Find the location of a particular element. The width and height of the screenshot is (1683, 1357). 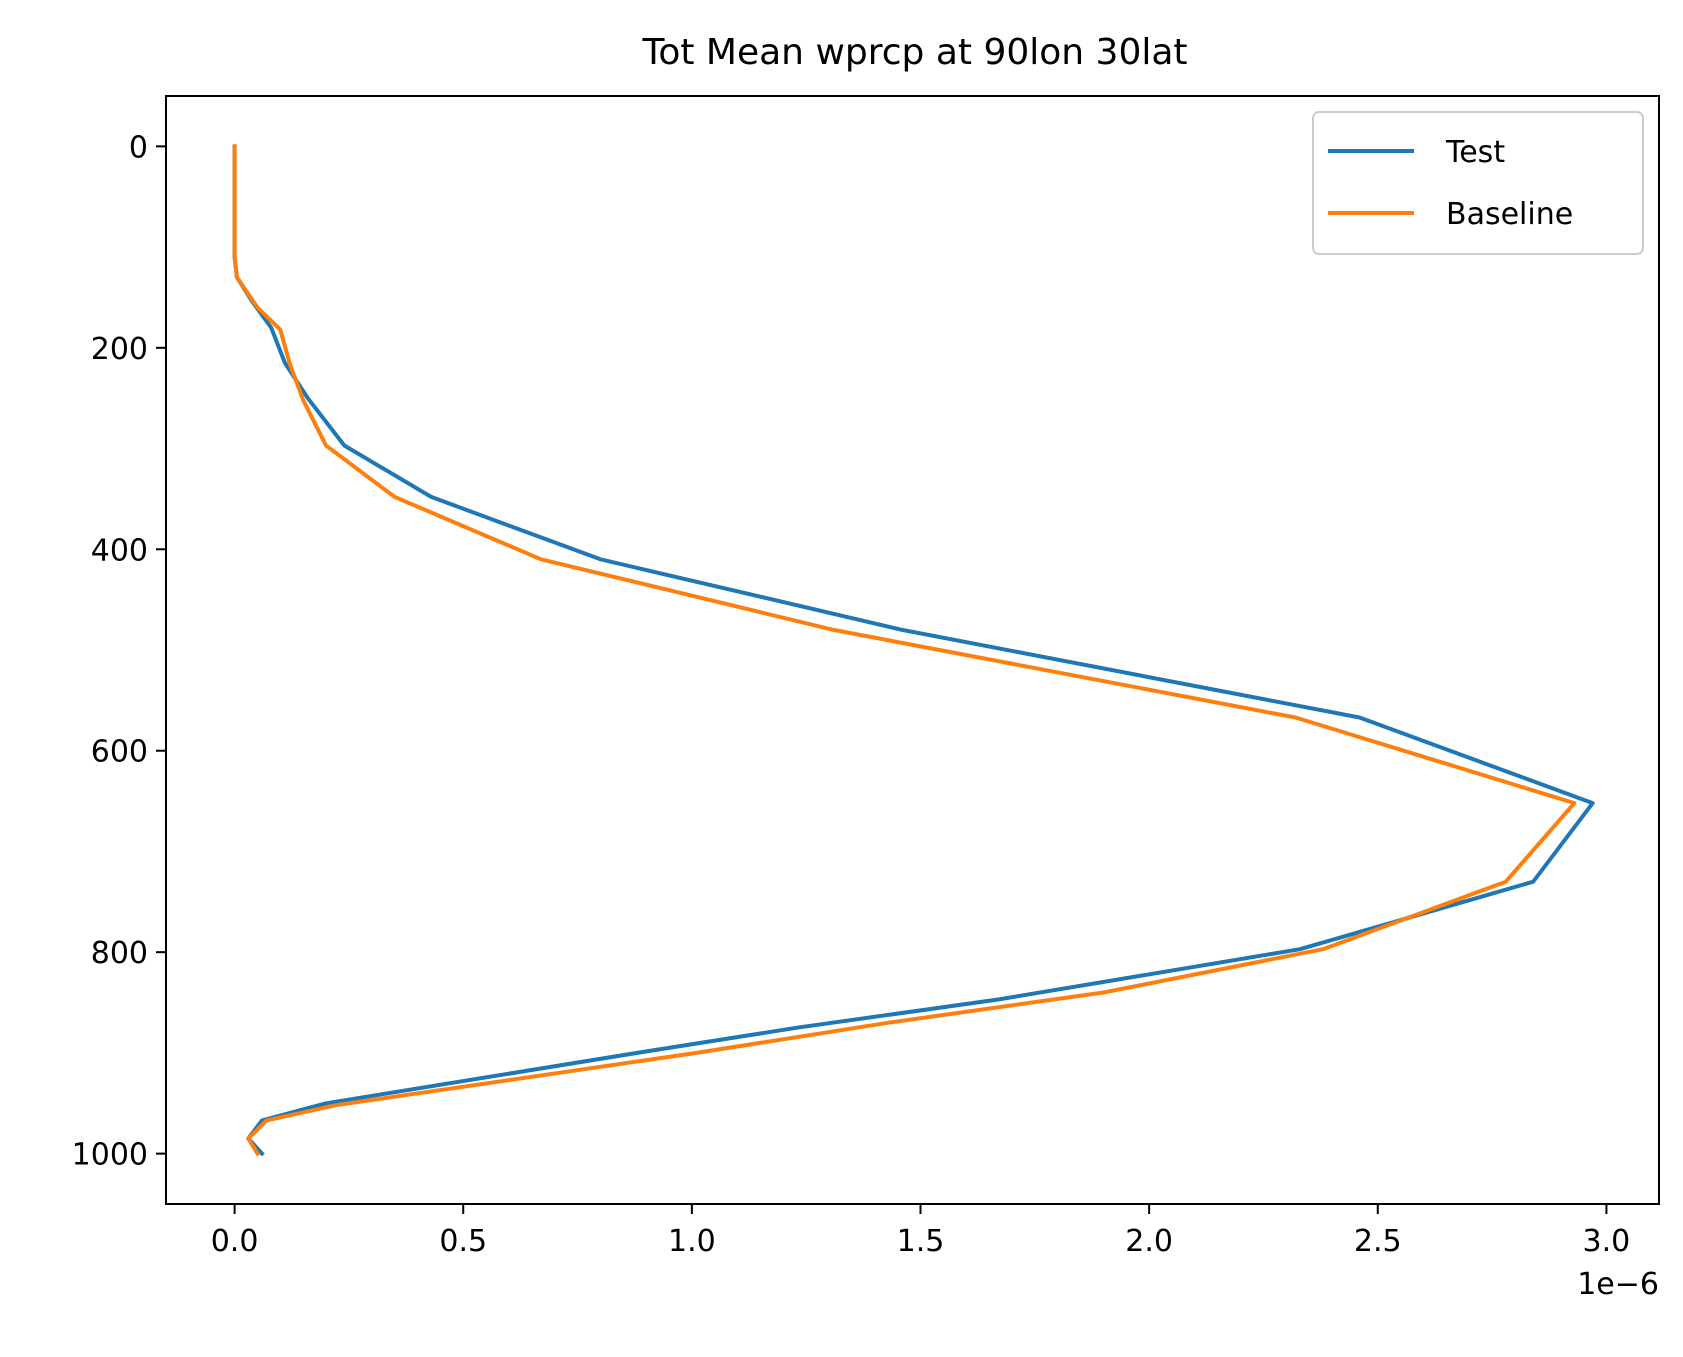

y-axis-ticks: 0 200 400 600 800 1000 is located at coordinates (119, 651).